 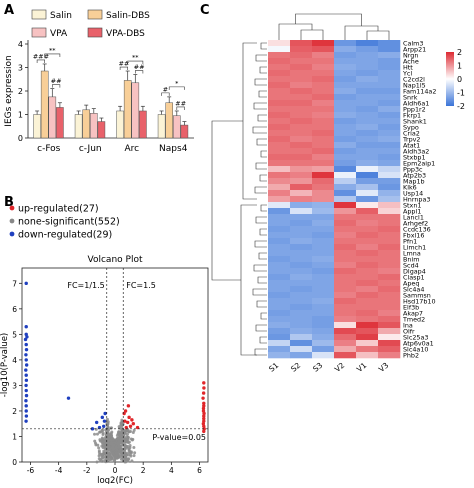 I want to click on bar, so click(x=177, y=127).